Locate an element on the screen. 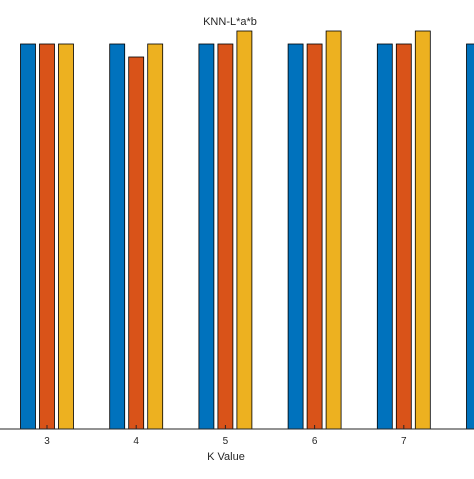 The image size is (474, 479). chart-title: KNN-L*a*b is located at coordinates (230, 22).